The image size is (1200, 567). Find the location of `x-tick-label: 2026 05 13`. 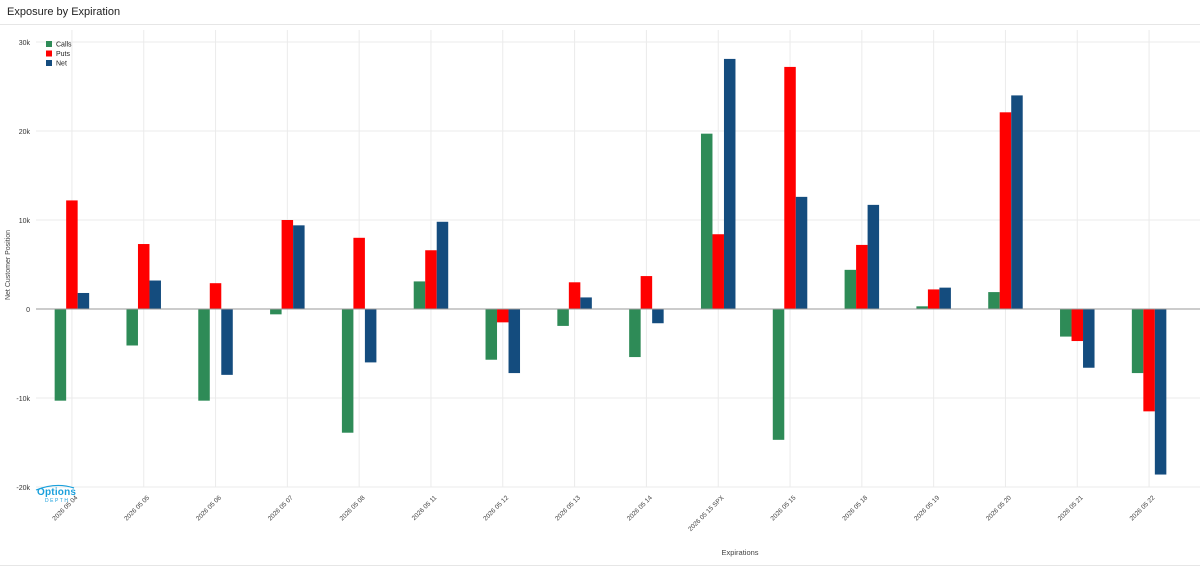

x-tick-label: 2026 05 13 is located at coordinates (568, 508).